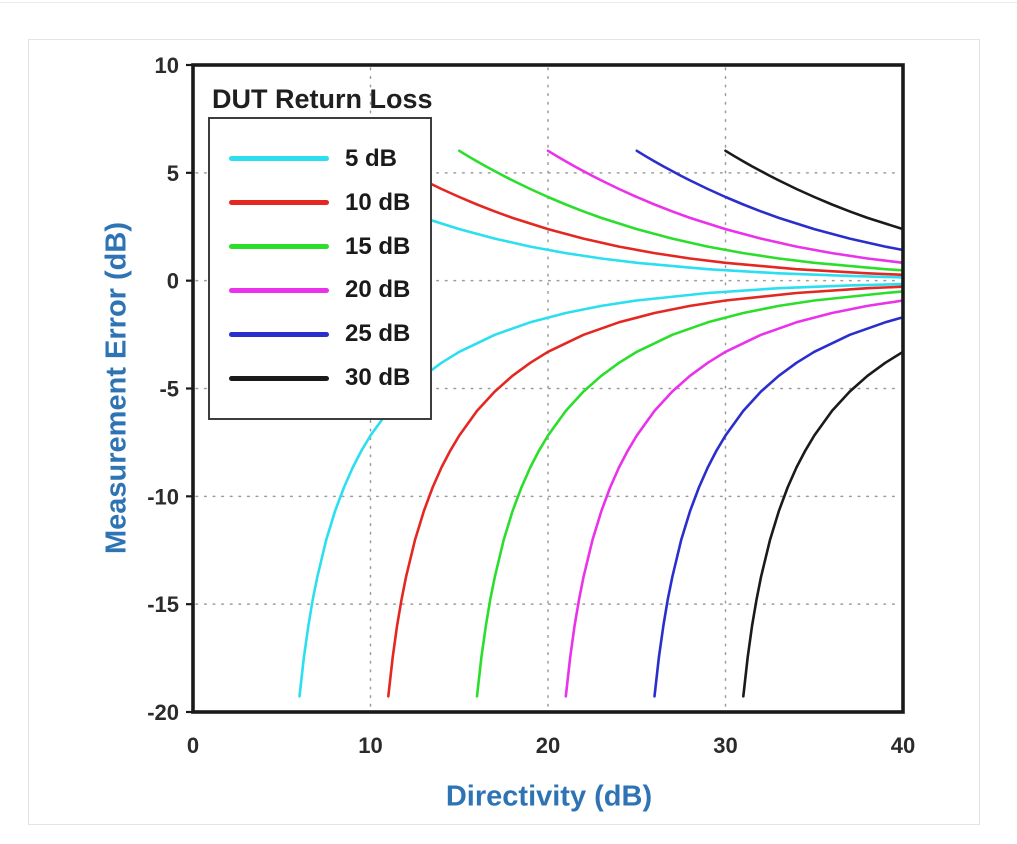 Image resolution: width=1017 pixels, height=844 pixels. I want to click on y-tick-label: 0, so click(173, 281).